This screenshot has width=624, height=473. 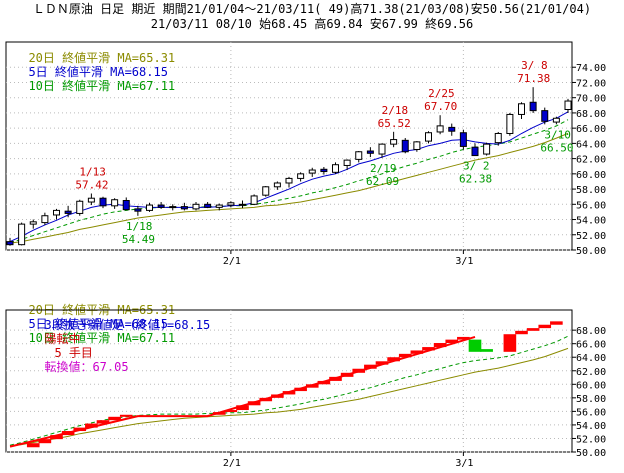 What do you see at coordinates (591, 236) in the screenshot?
I see `y-tick-label: 52.00` at bounding box center [591, 236].